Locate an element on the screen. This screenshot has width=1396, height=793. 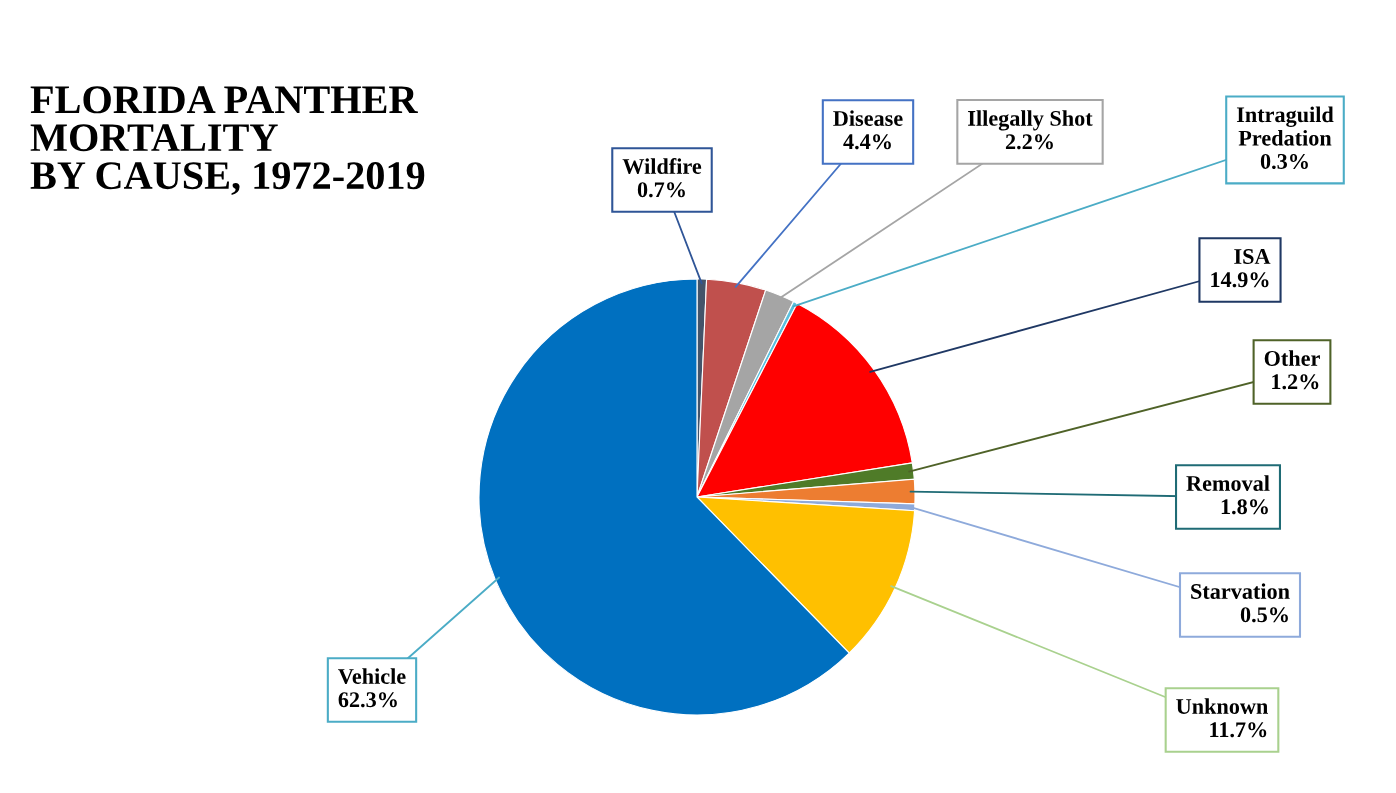
slice-label: Disease is located at coordinates (868, 118).